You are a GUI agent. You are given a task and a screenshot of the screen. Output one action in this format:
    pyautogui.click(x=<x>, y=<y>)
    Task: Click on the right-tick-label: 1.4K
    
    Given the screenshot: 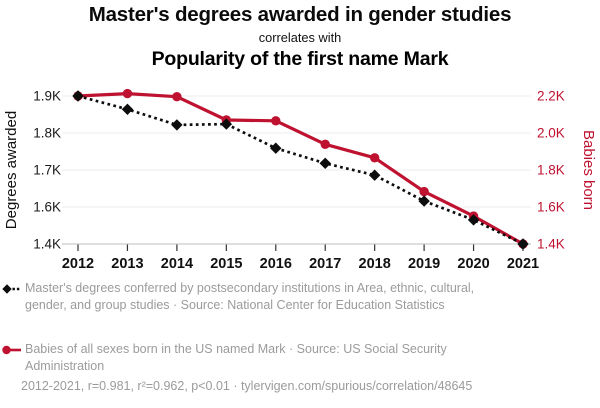 What is the action you would take?
    pyautogui.click(x=551, y=244)
    